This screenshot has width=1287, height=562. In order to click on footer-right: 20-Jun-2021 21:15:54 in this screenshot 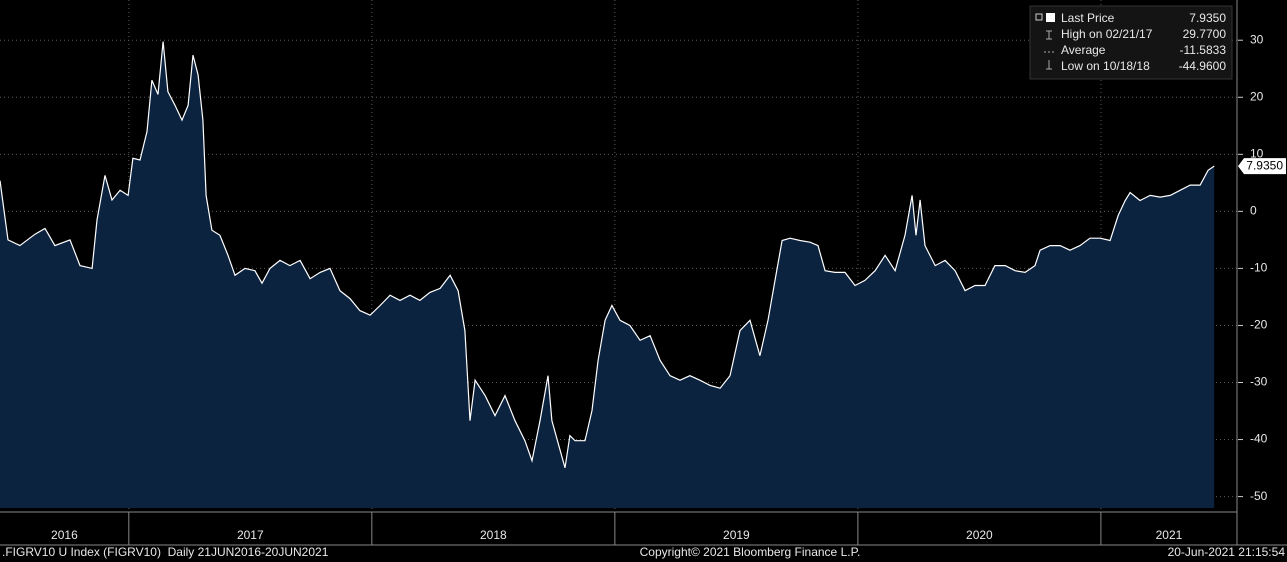, I will do `click(1227, 552)`.